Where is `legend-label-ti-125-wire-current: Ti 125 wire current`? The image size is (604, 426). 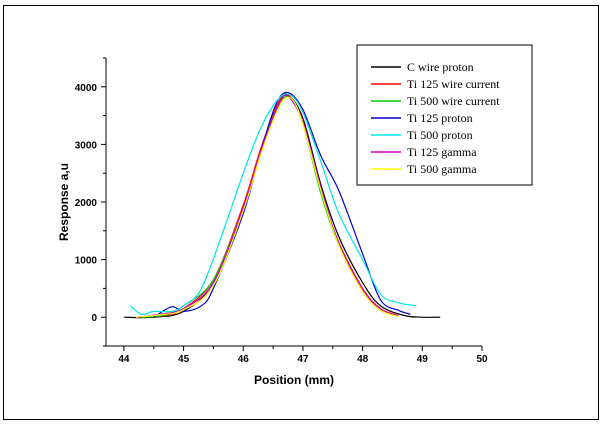 legend-label-ti-125-wire-current: Ti 125 wire current is located at coordinates (453, 84).